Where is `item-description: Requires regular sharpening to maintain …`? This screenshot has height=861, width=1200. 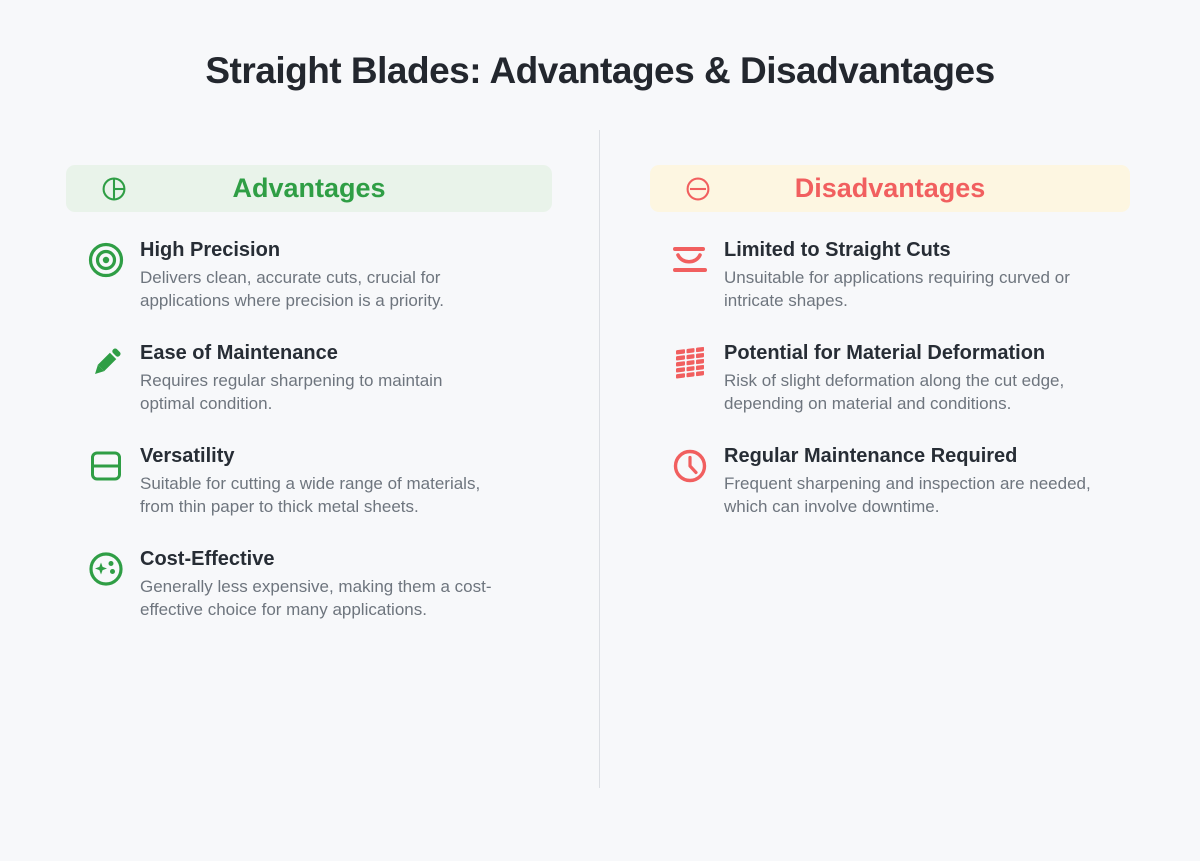
item-description: Requires regular sharpening to maintain … is located at coordinates (291, 392).